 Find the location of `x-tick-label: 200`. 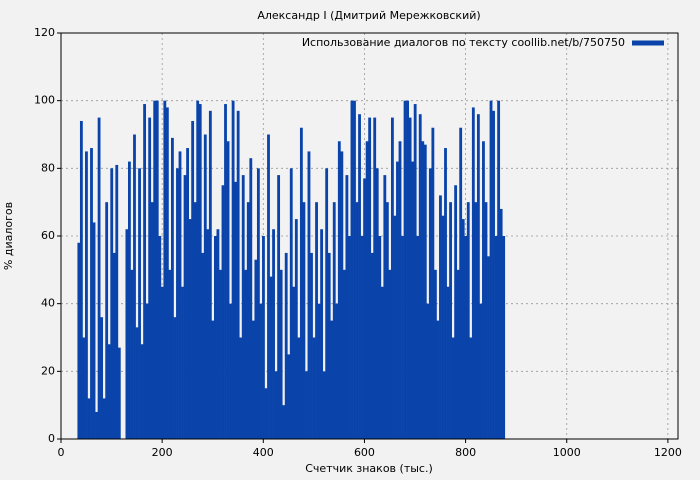

x-tick-label: 200 is located at coordinates (162, 452).